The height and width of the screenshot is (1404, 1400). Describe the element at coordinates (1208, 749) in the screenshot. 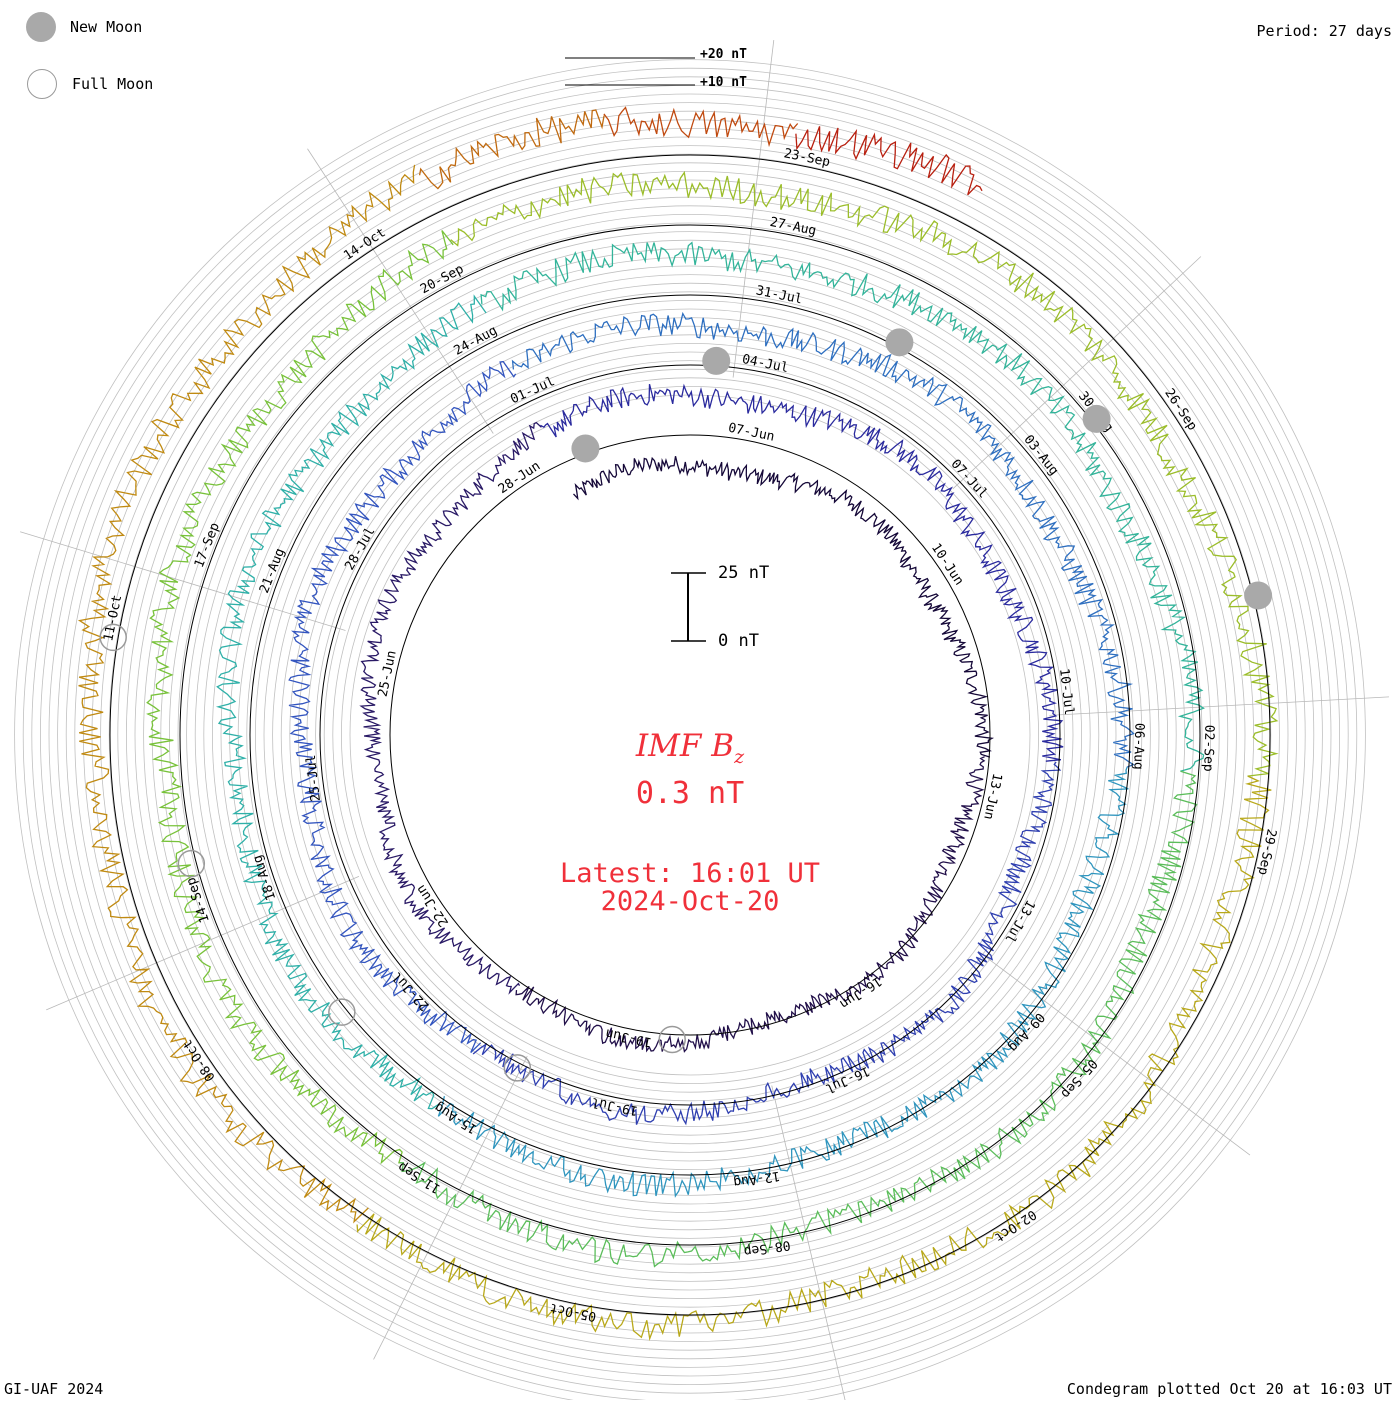

I see `date-label: 02-Sep` at that location.